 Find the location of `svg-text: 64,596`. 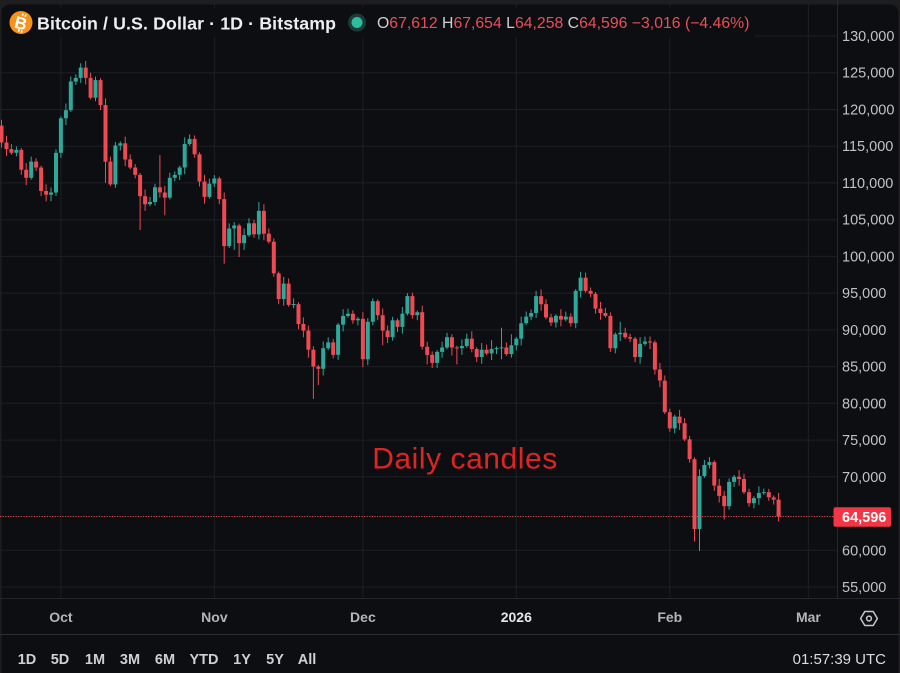

svg-text: 64,596 is located at coordinates (864, 518).